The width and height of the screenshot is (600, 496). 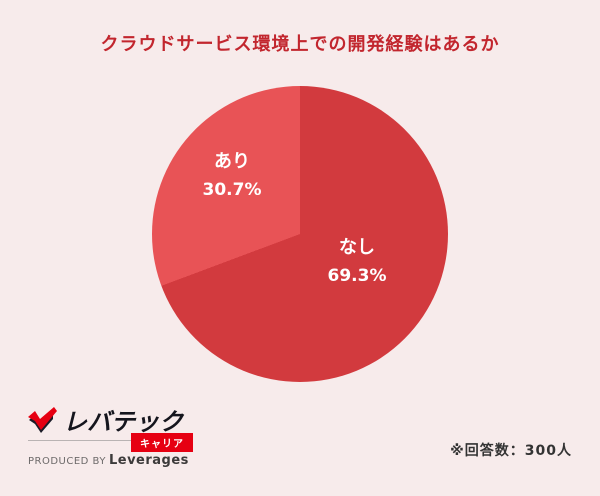 I want to click on chart-title: クラウドサービス環境上での開発経験はあるか, so click(x=300, y=44).